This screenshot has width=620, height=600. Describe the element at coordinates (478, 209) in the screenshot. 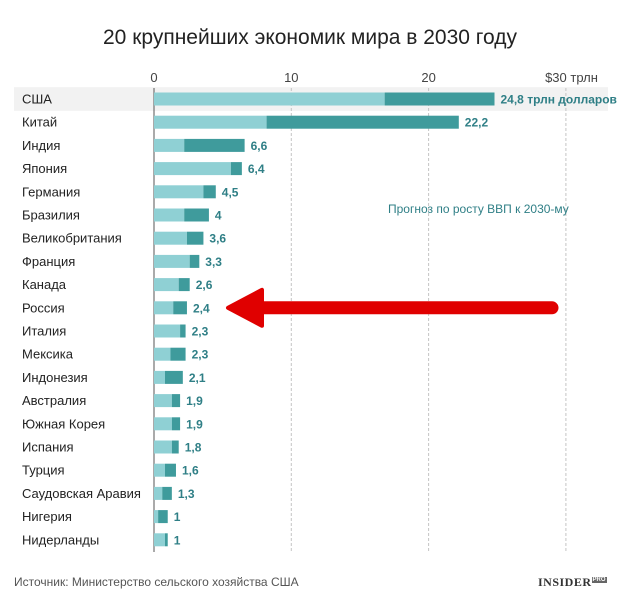

I see `growth-annotation: Прогноз по росту ВВП к 2030-му` at that location.